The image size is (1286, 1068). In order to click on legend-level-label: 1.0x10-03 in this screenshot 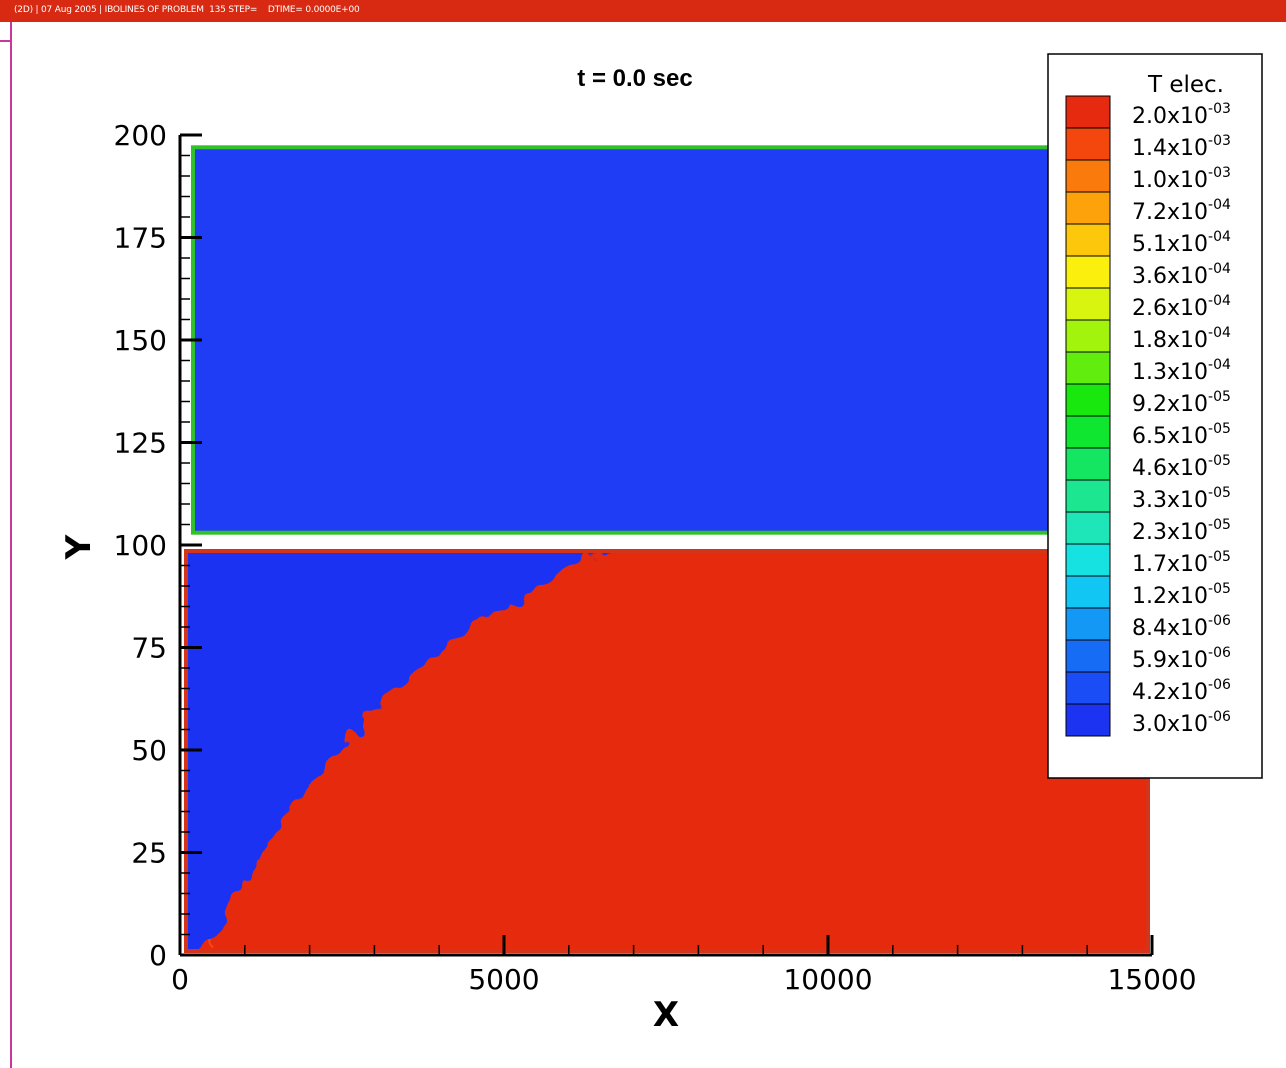, I will do `click(1181, 179)`.